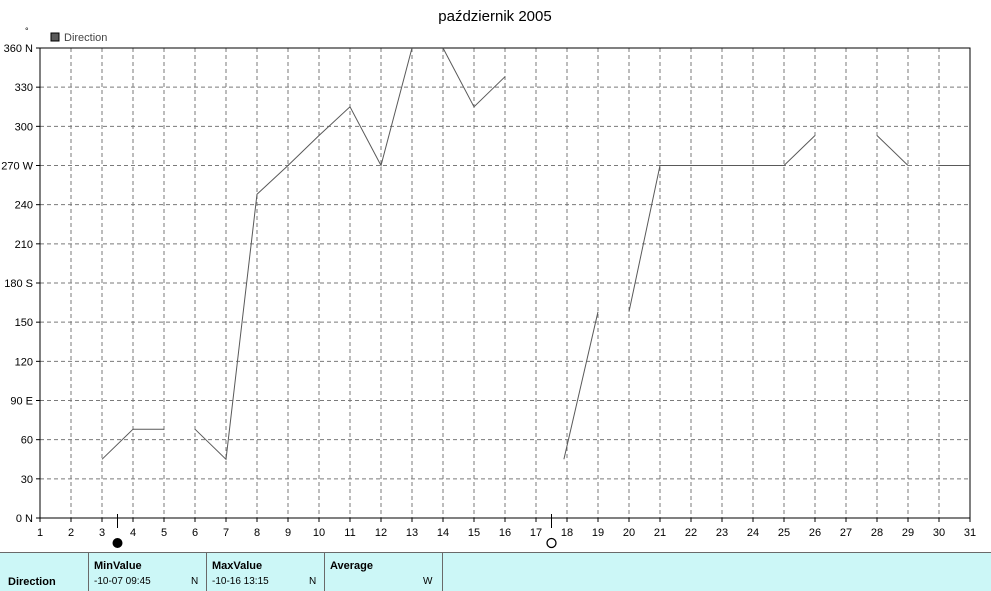 Image resolution: width=991 pixels, height=591 pixels. I want to click on full-moon-icon, so click(551, 543).